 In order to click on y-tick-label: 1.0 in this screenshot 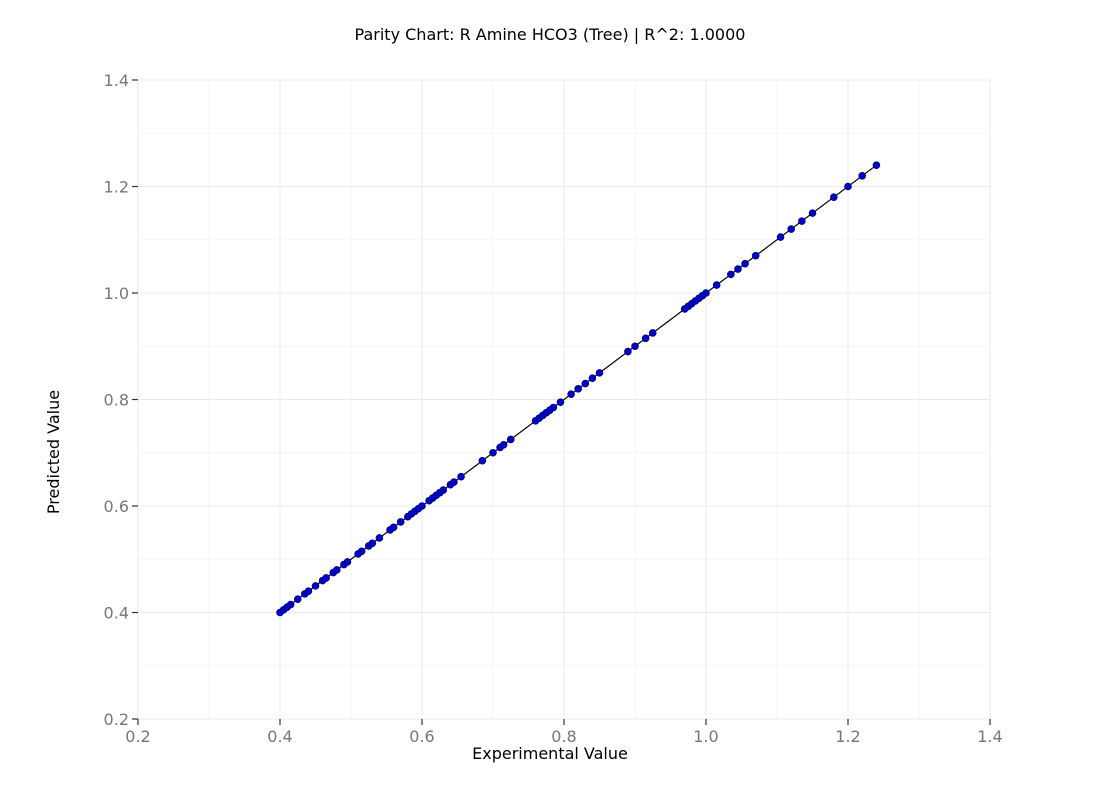, I will do `click(116, 293)`.